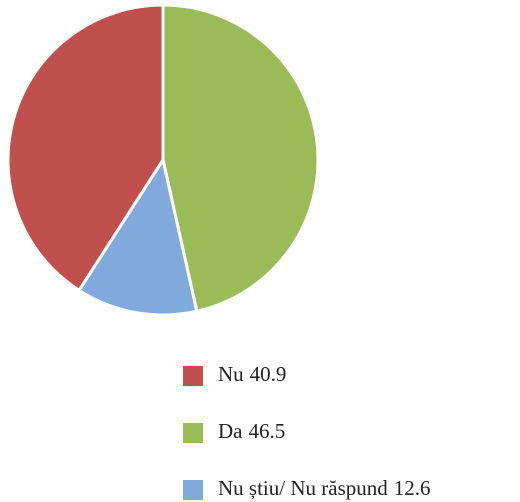  What do you see at coordinates (231, 374) in the screenshot?
I see `legend-category: Nu` at bounding box center [231, 374].